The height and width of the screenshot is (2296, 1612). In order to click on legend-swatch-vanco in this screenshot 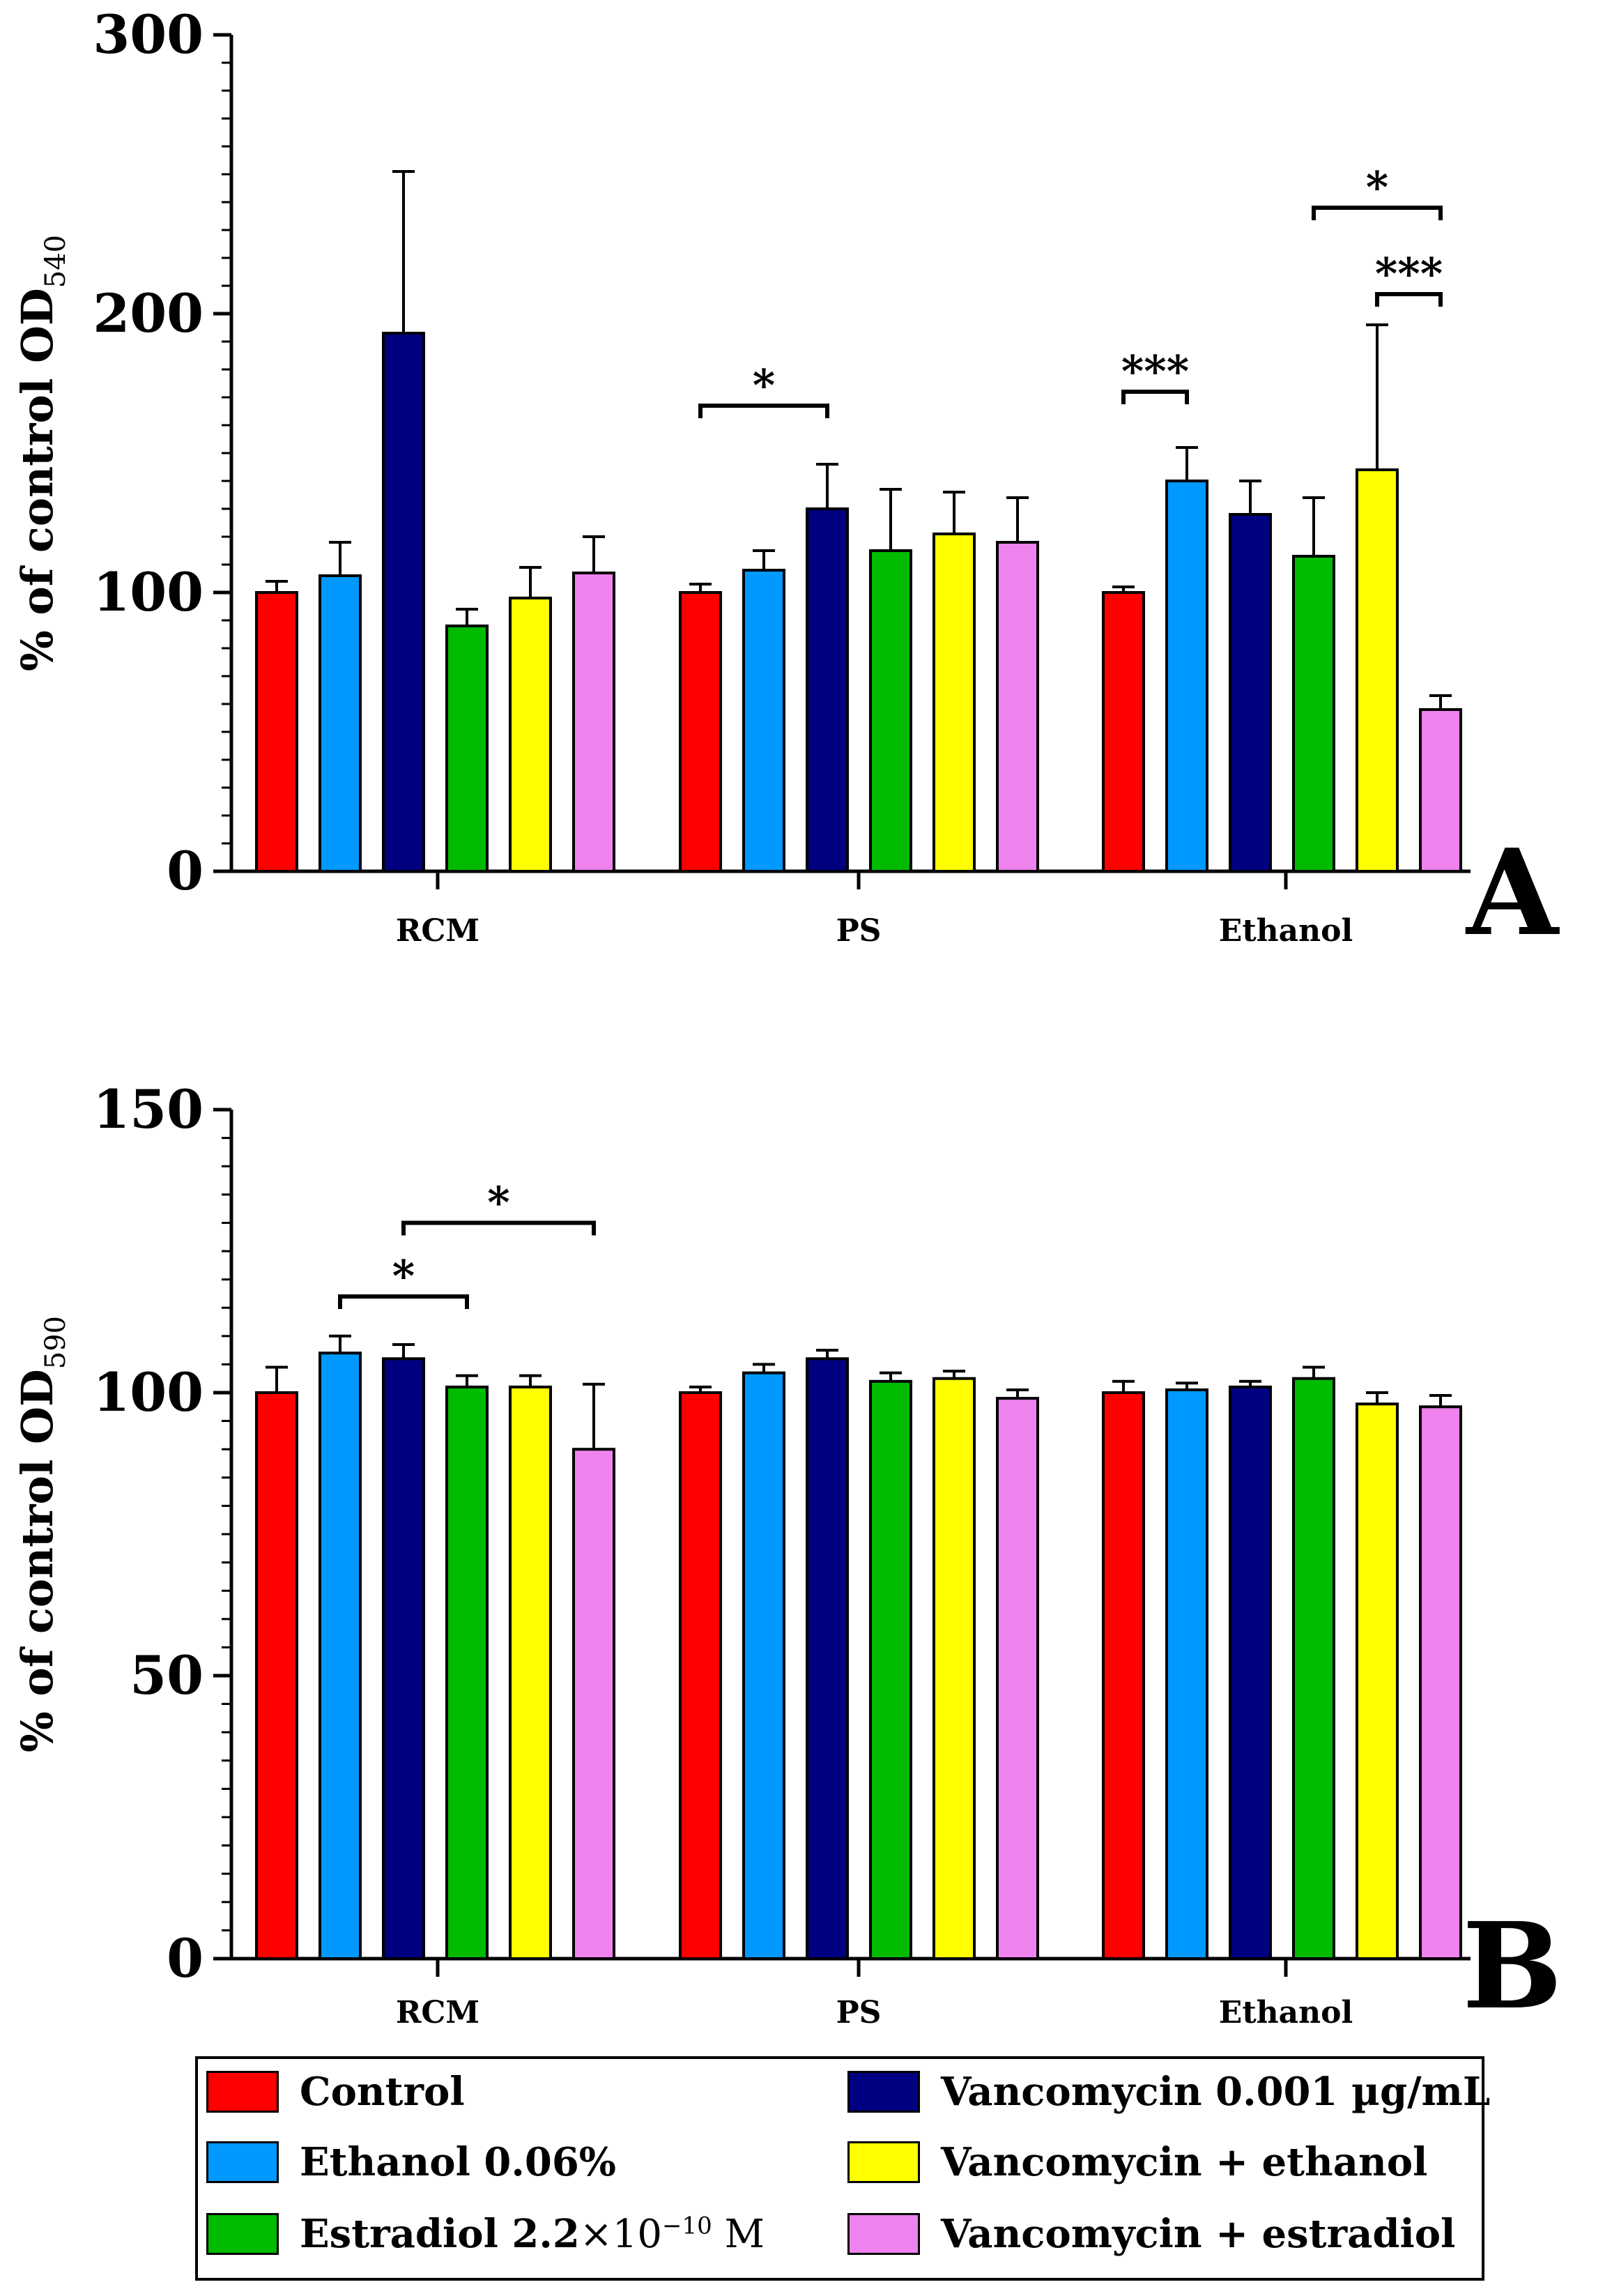, I will do `click(883, 2092)`.